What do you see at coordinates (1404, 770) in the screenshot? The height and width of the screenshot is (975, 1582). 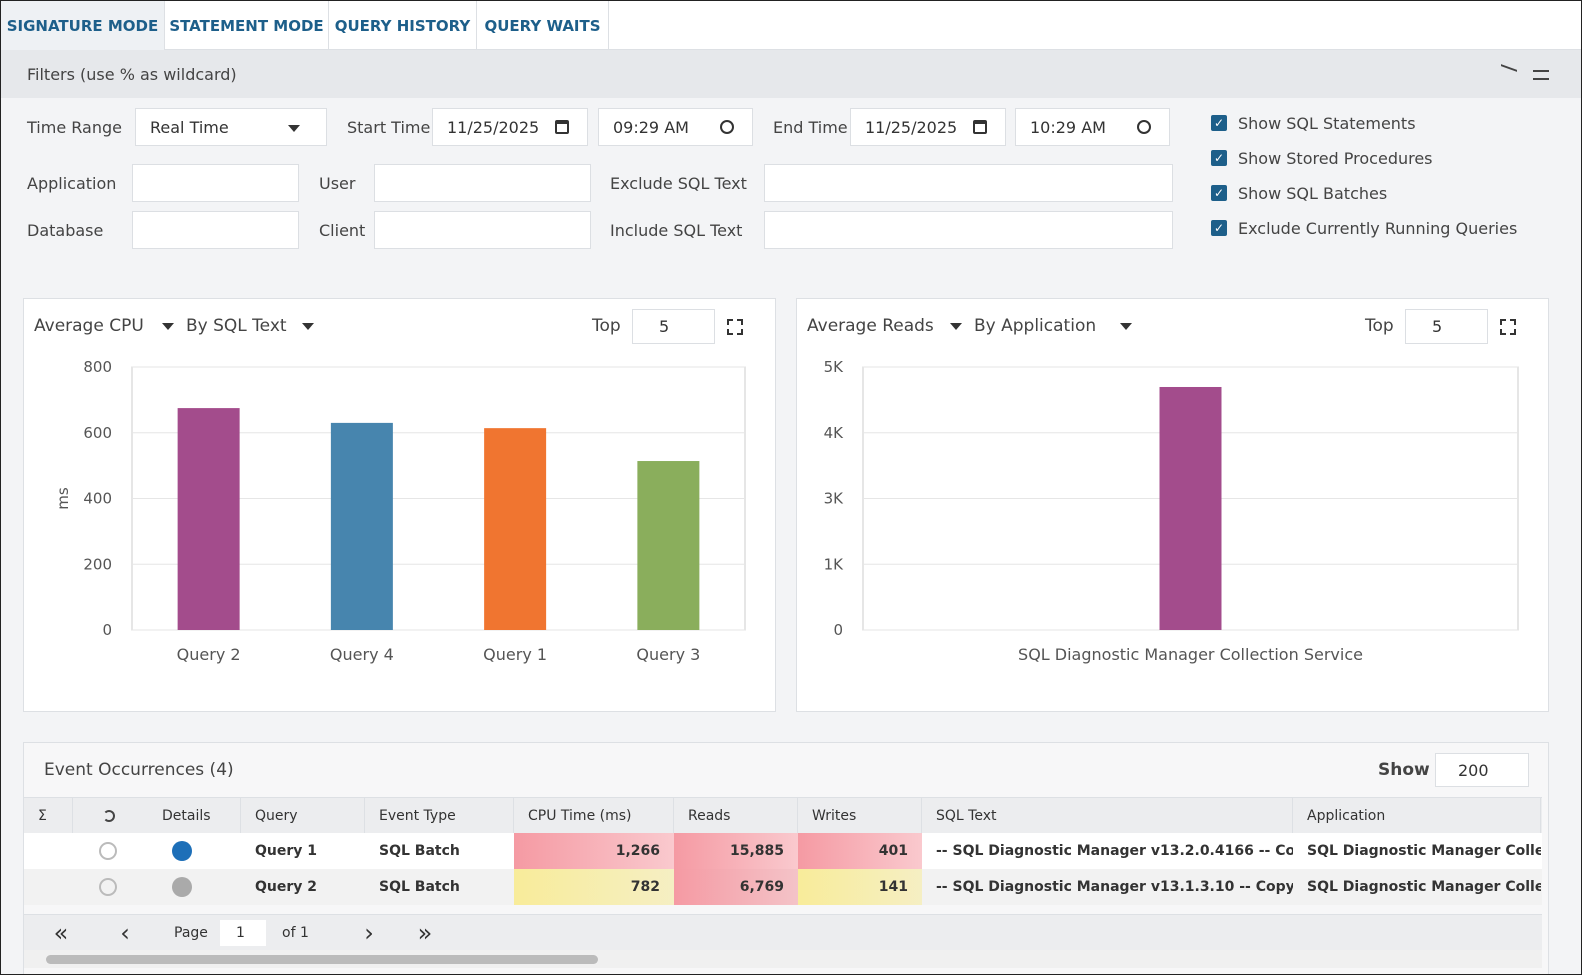 I see `show-label: Show` at bounding box center [1404, 770].